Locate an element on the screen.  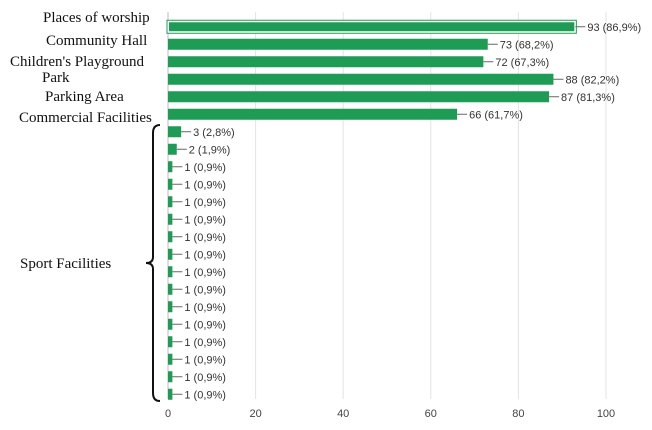
x-tick-label: 0 is located at coordinates (168, 414).